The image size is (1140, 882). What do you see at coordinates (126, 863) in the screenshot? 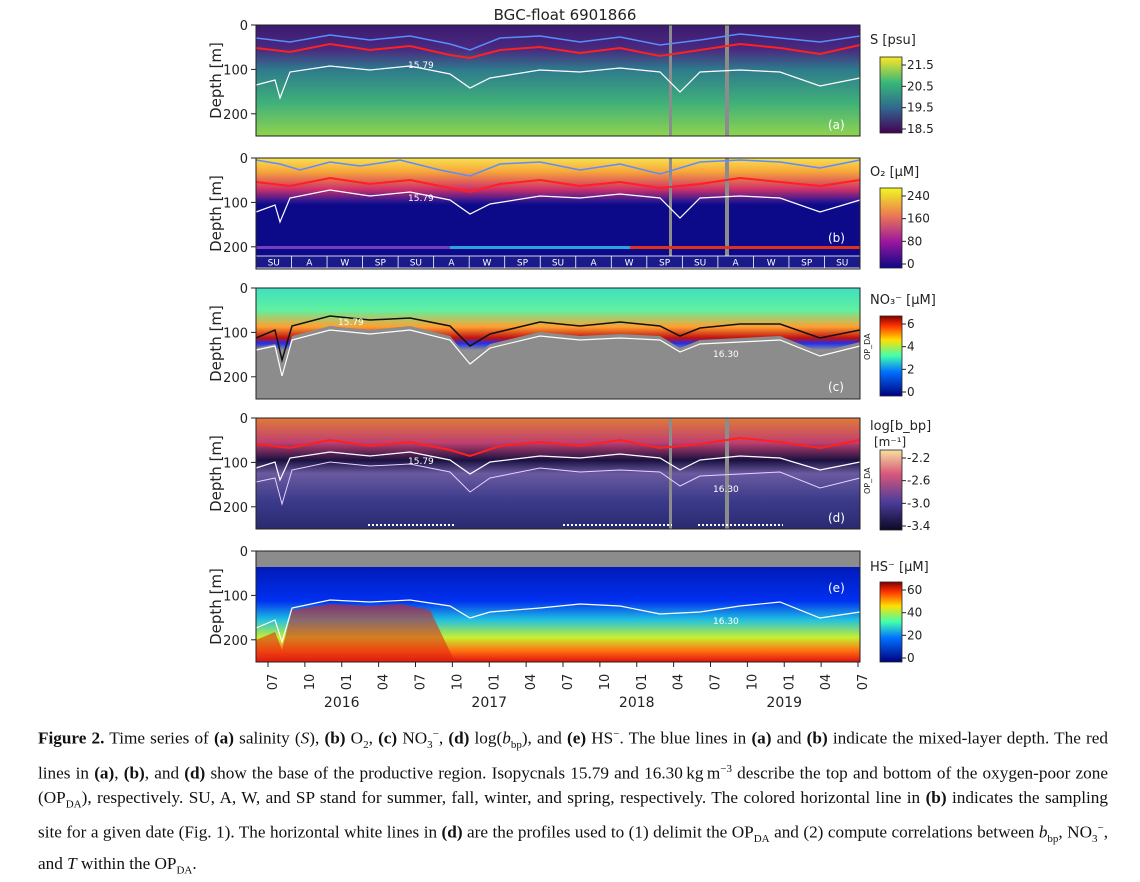
I see `caption-text: within the OP` at bounding box center [126, 863].